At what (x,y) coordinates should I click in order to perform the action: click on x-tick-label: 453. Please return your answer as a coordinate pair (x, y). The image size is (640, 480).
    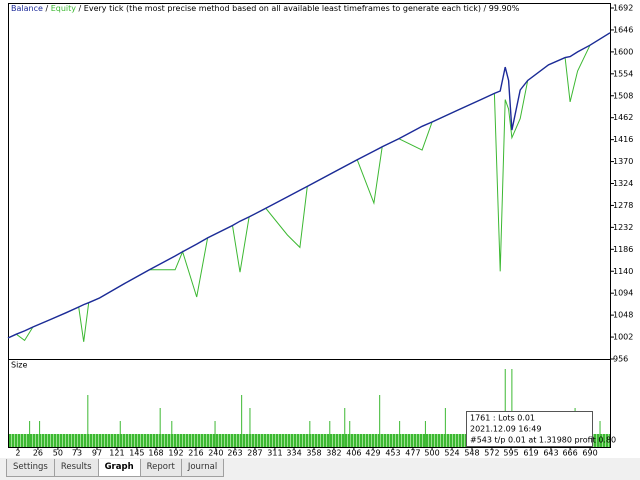
    Looking at the image, I should click on (392, 453).